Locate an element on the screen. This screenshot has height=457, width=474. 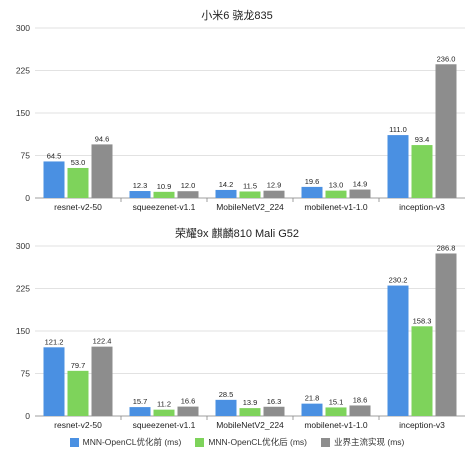
chart-1-data-label-resnet-v2-50-s3: 94.6 is located at coordinates (102, 138).